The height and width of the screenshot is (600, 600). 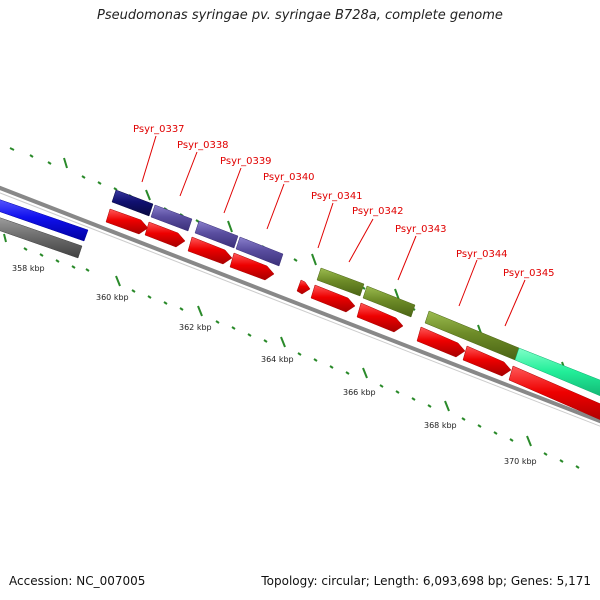 What do you see at coordinates (289, 177) in the screenshot?
I see `gene-label-psyr-0340: Psyr_0340` at bounding box center [289, 177].